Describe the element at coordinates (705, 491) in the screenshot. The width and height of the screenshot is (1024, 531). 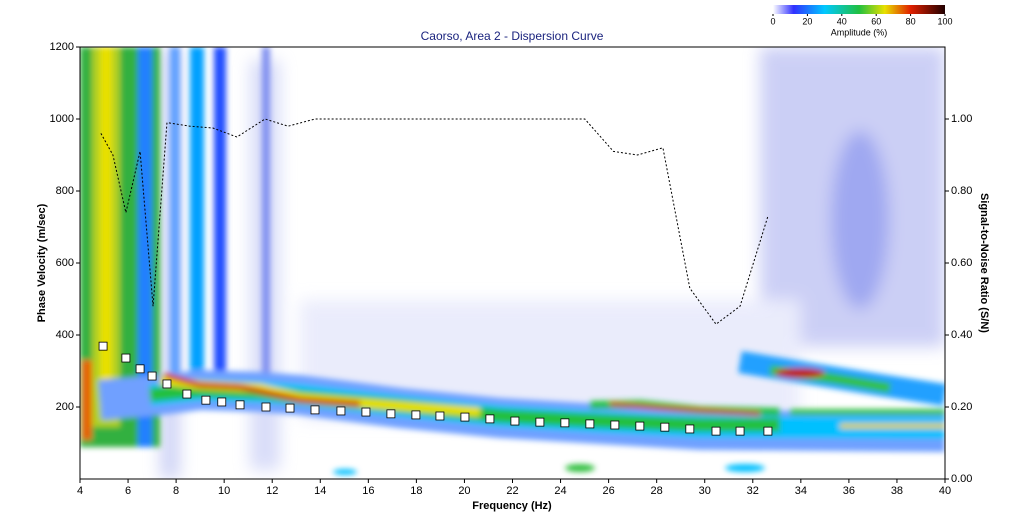
I see `x-tick-label: 30` at that location.